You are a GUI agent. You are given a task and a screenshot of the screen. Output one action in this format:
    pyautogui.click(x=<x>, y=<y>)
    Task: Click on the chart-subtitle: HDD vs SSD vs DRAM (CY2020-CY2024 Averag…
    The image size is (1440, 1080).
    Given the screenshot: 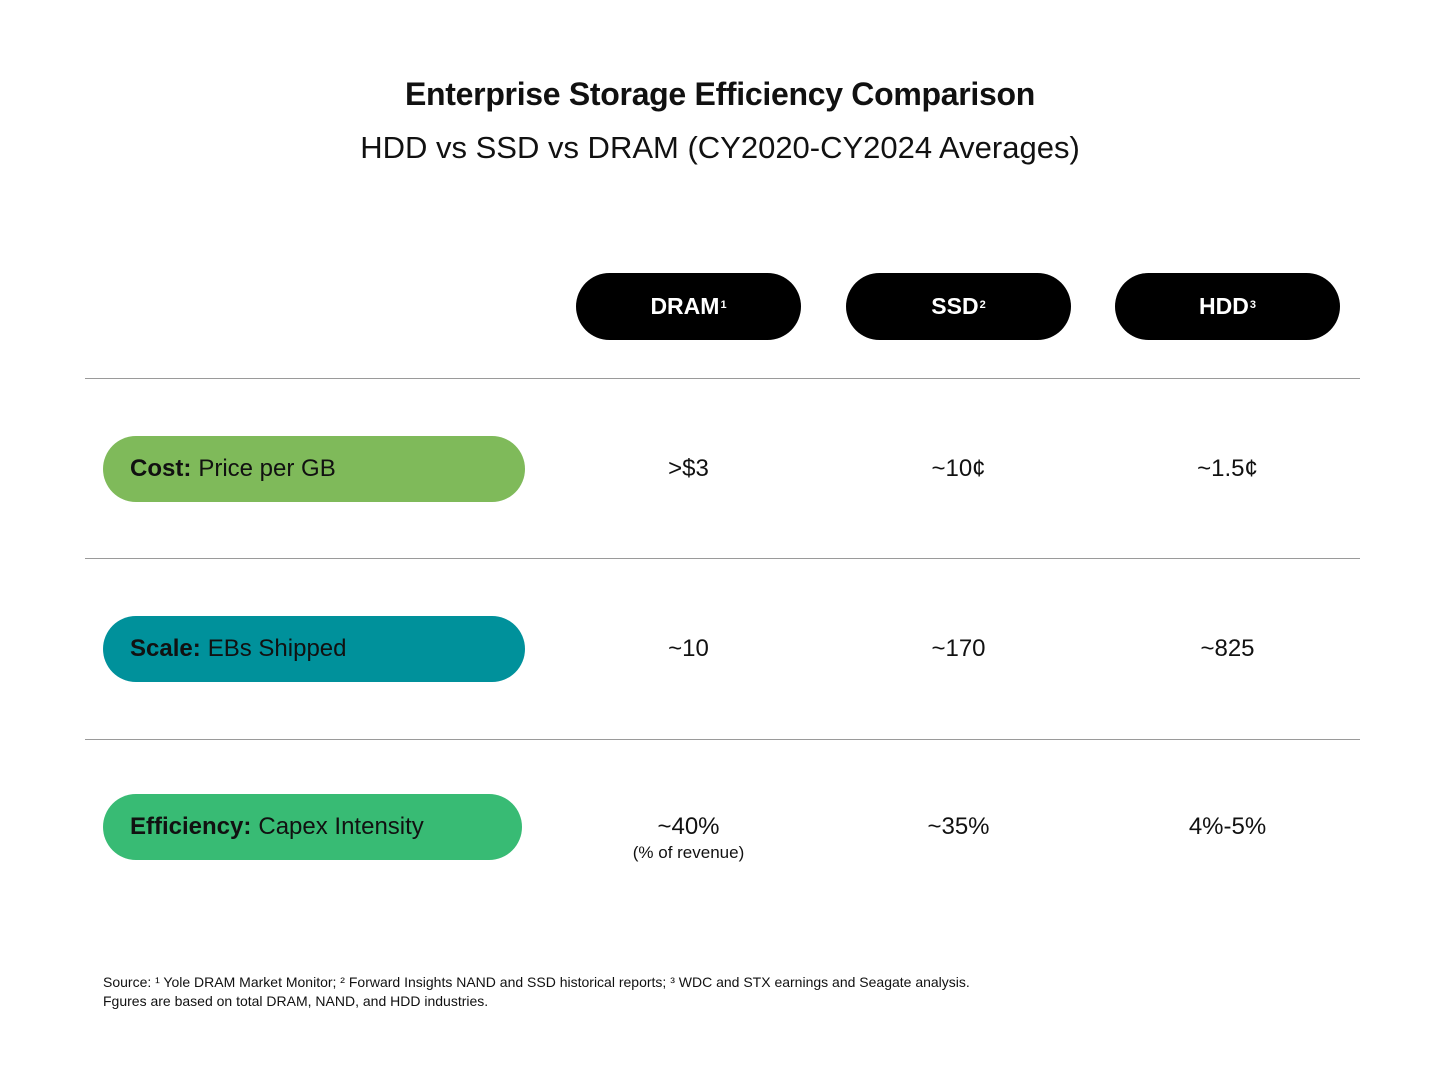 What is the action you would take?
    pyautogui.click(x=720, y=147)
    